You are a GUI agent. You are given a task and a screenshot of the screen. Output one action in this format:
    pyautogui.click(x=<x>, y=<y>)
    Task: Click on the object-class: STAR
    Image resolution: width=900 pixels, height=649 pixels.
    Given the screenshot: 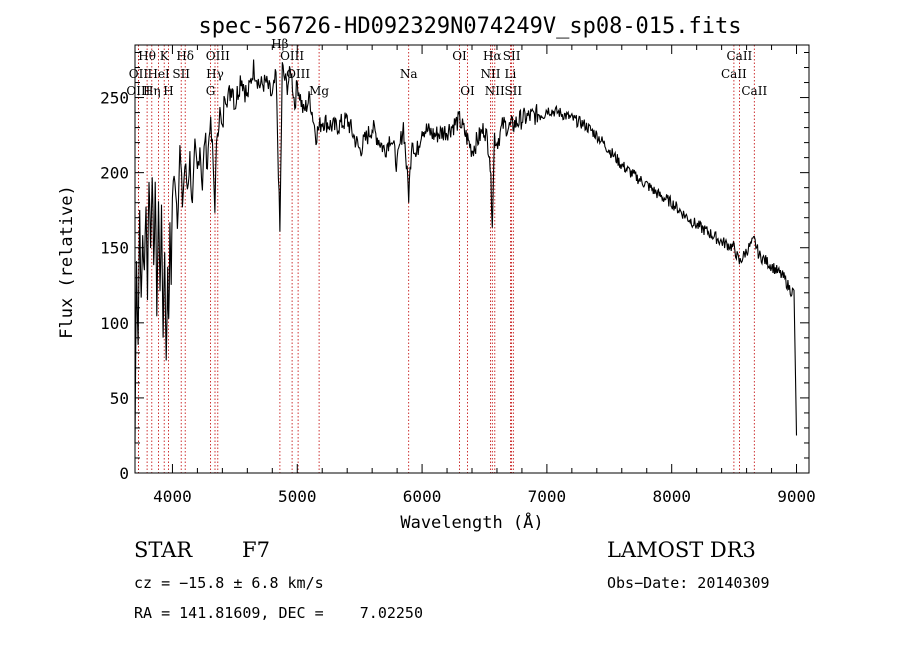 What is the action you would take?
    pyautogui.click(x=163, y=550)
    